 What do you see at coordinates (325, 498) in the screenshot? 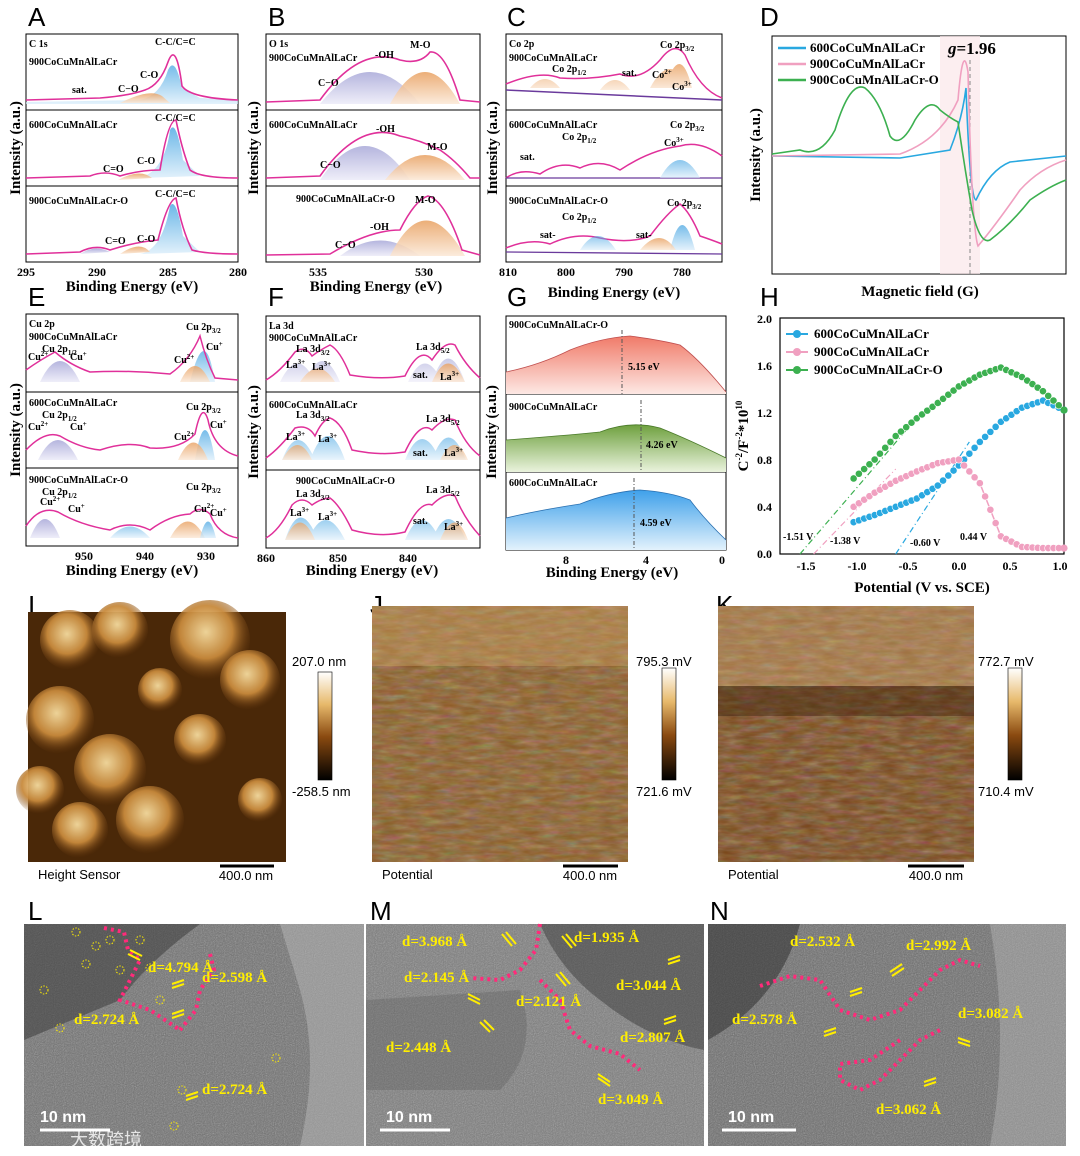
I see `f-peak-d32-3-sub: 3/2` at bounding box center [325, 498].